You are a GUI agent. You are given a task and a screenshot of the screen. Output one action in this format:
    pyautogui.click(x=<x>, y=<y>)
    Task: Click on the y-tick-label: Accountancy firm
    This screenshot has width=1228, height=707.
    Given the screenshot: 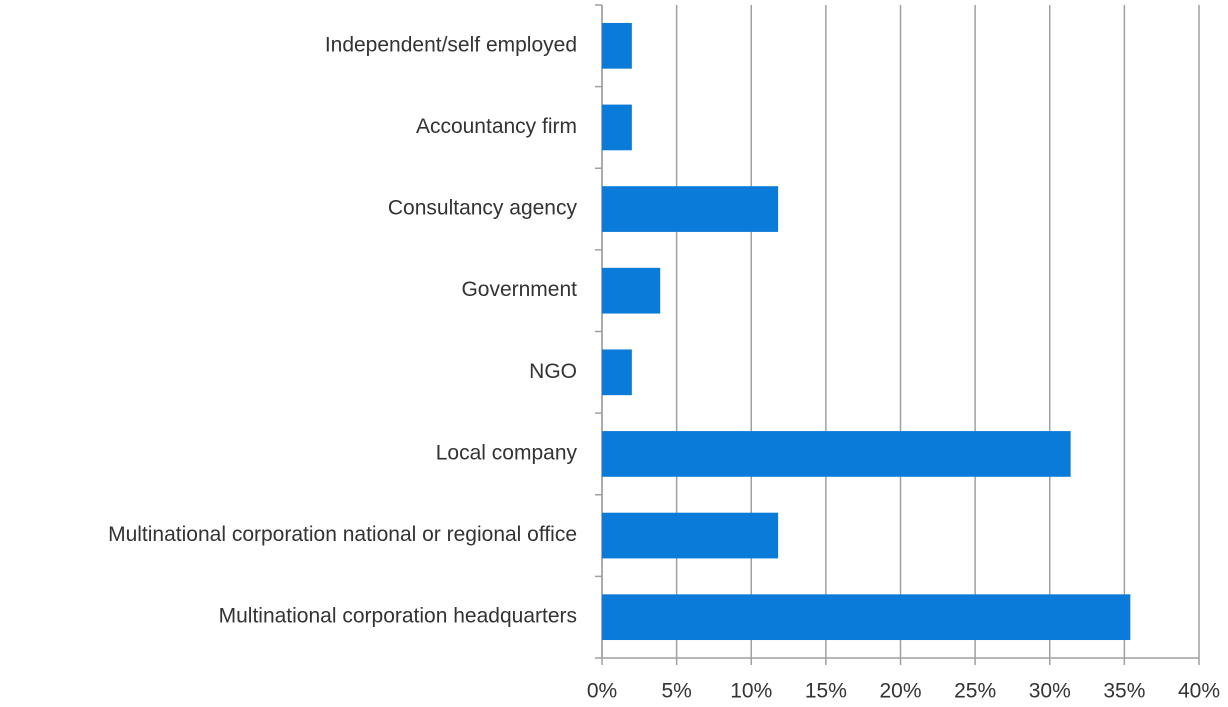 What is the action you would take?
    pyautogui.click(x=496, y=126)
    